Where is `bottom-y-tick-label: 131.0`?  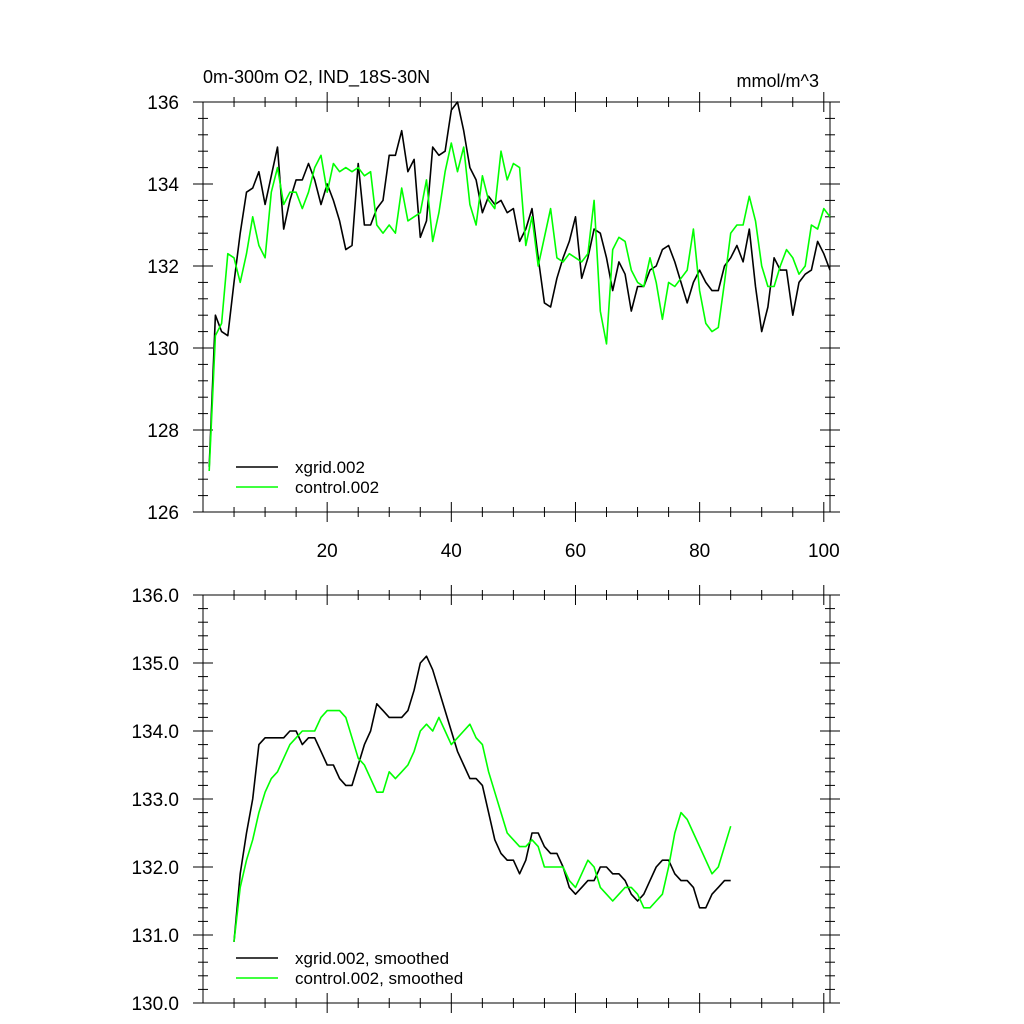 bottom-y-tick-label: 131.0 is located at coordinates (155, 936).